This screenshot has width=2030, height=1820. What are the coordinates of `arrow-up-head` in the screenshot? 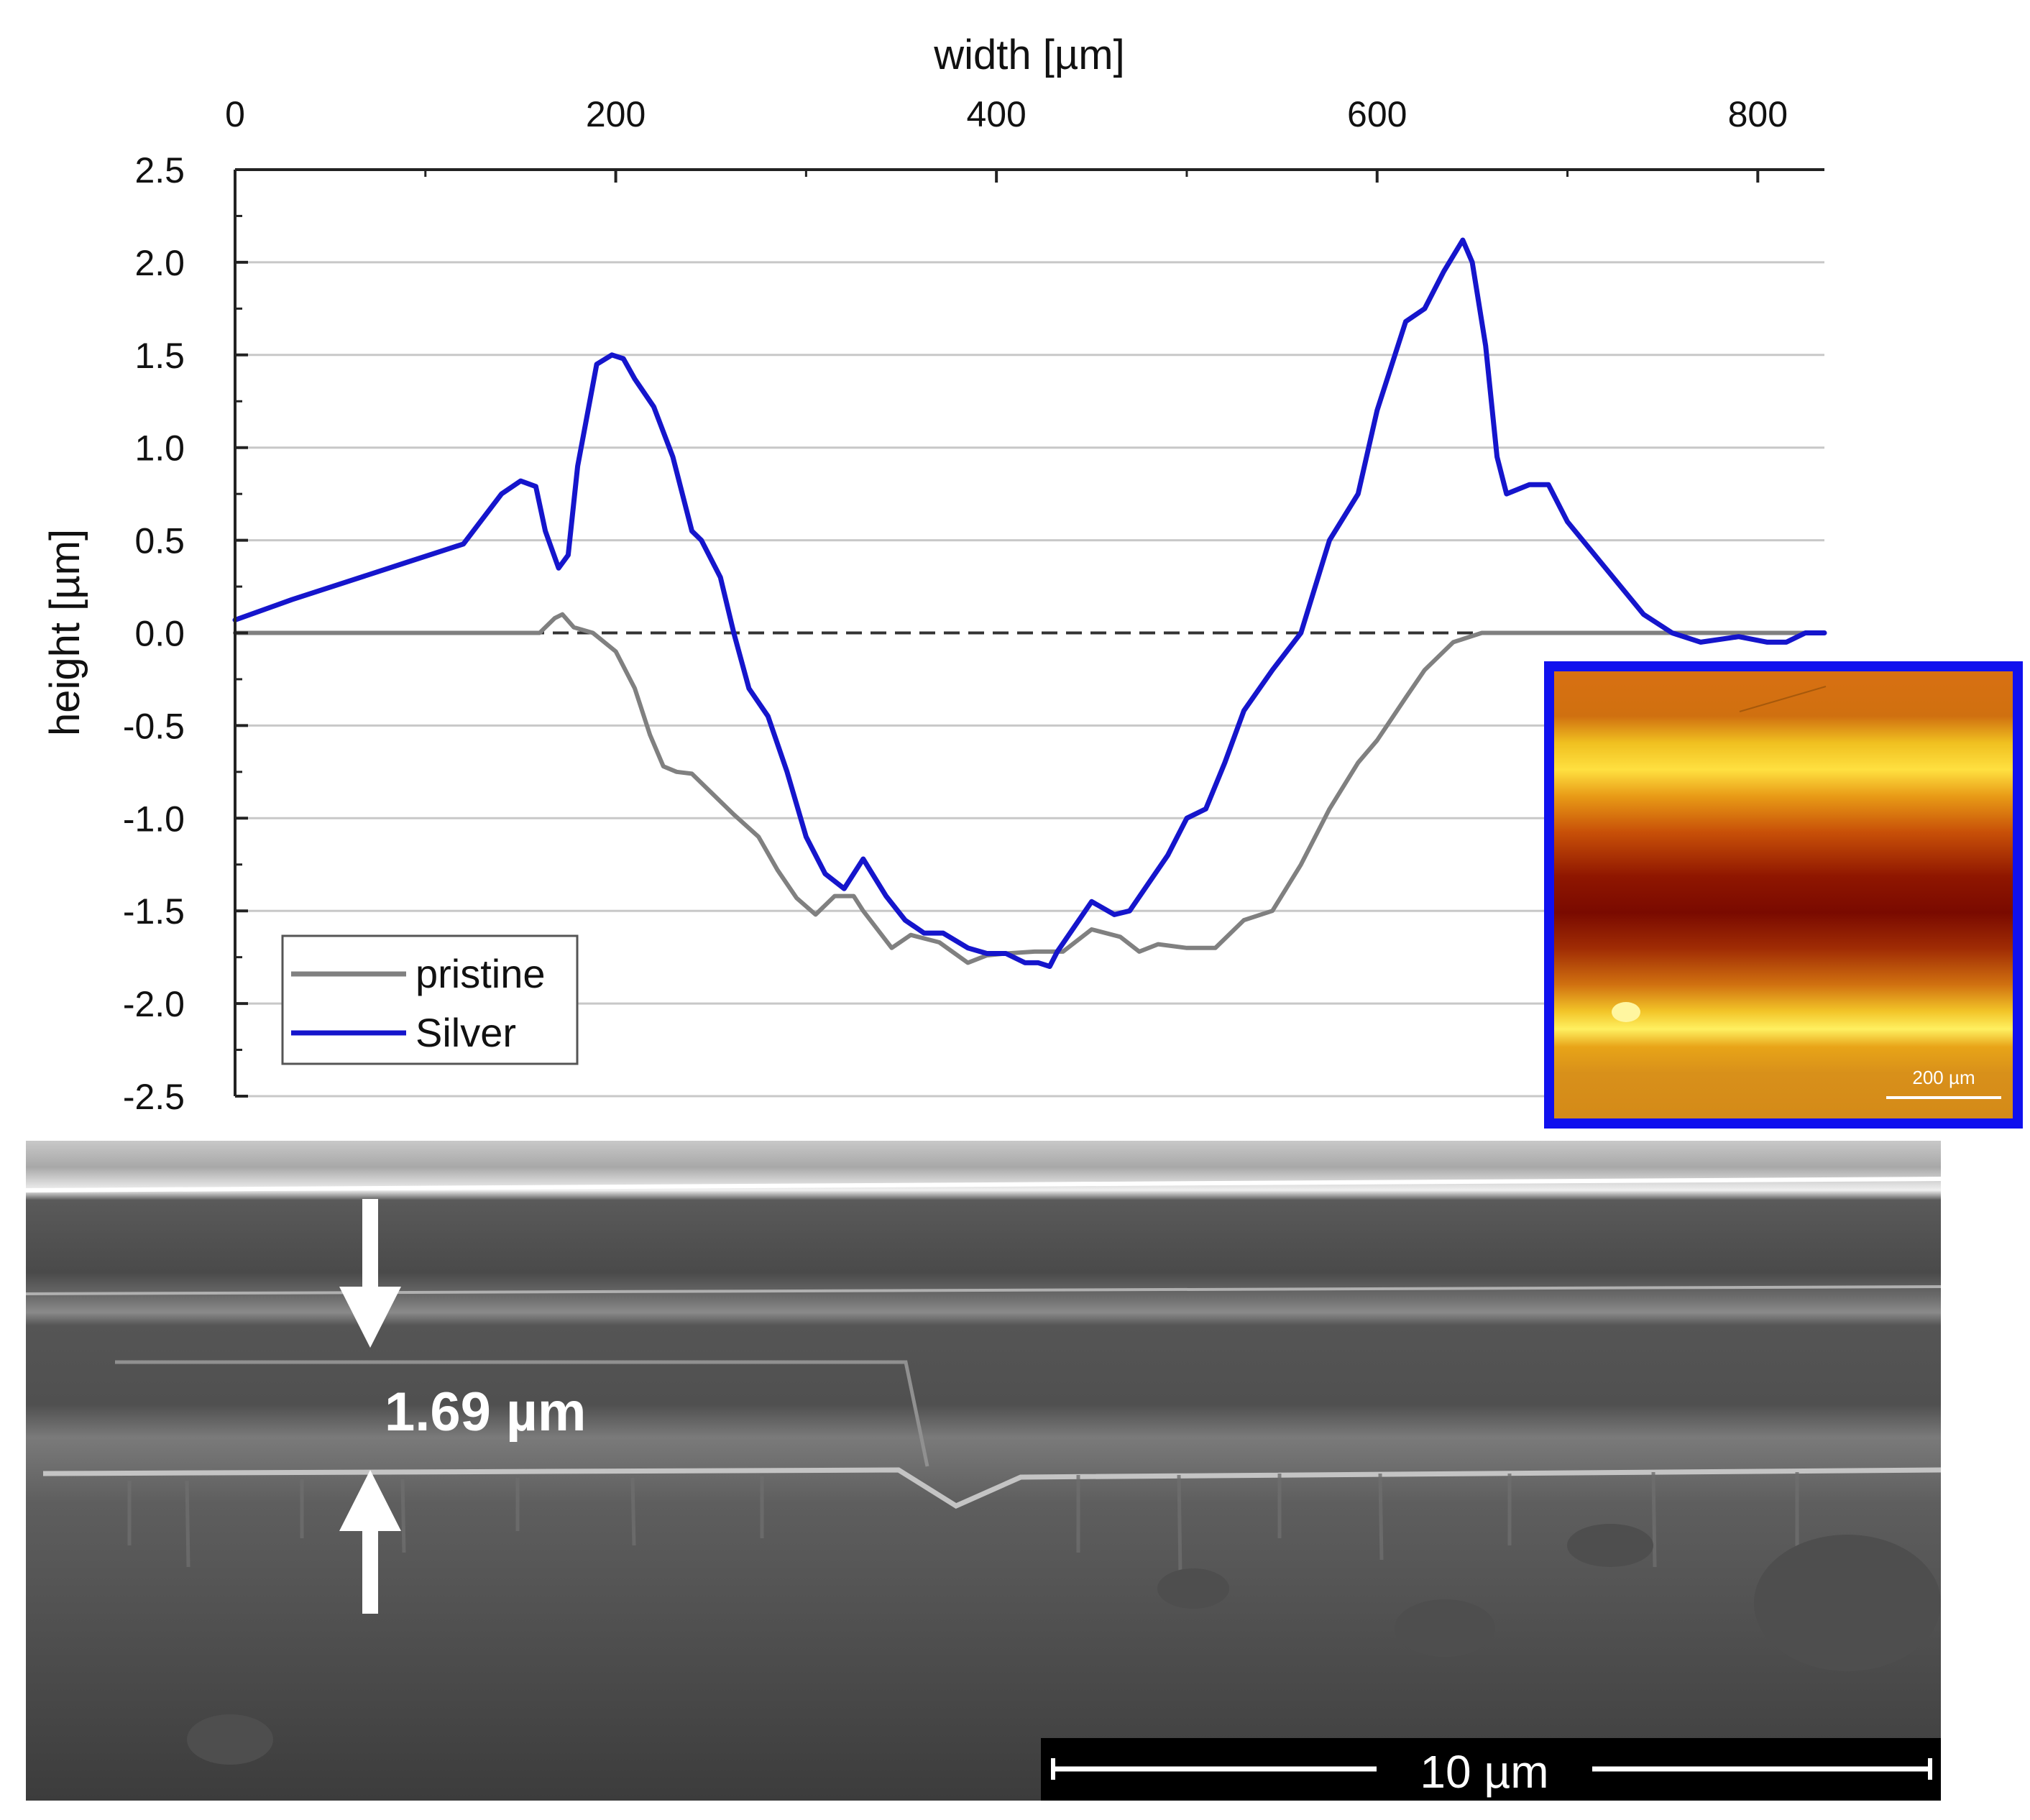 It's located at (370, 1500).